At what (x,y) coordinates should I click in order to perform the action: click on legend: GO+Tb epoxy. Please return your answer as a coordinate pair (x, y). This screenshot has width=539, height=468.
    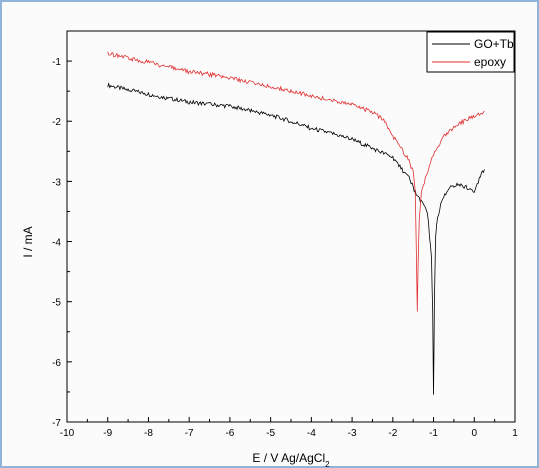
    Looking at the image, I should click on (470, 52).